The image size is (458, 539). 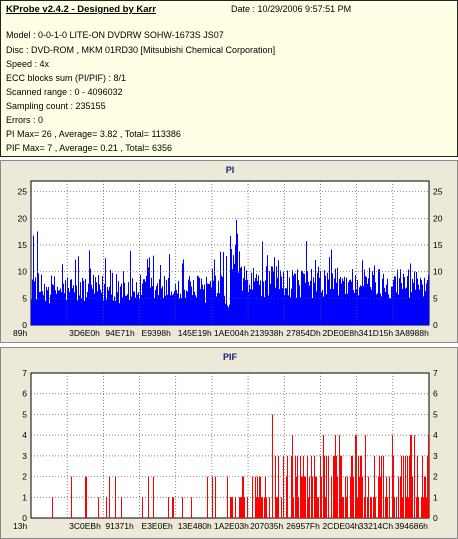 What do you see at coordinates (20, 526) in the screenshot?
I see `pif-xtick: 13h` at bounding box center [20, 526].